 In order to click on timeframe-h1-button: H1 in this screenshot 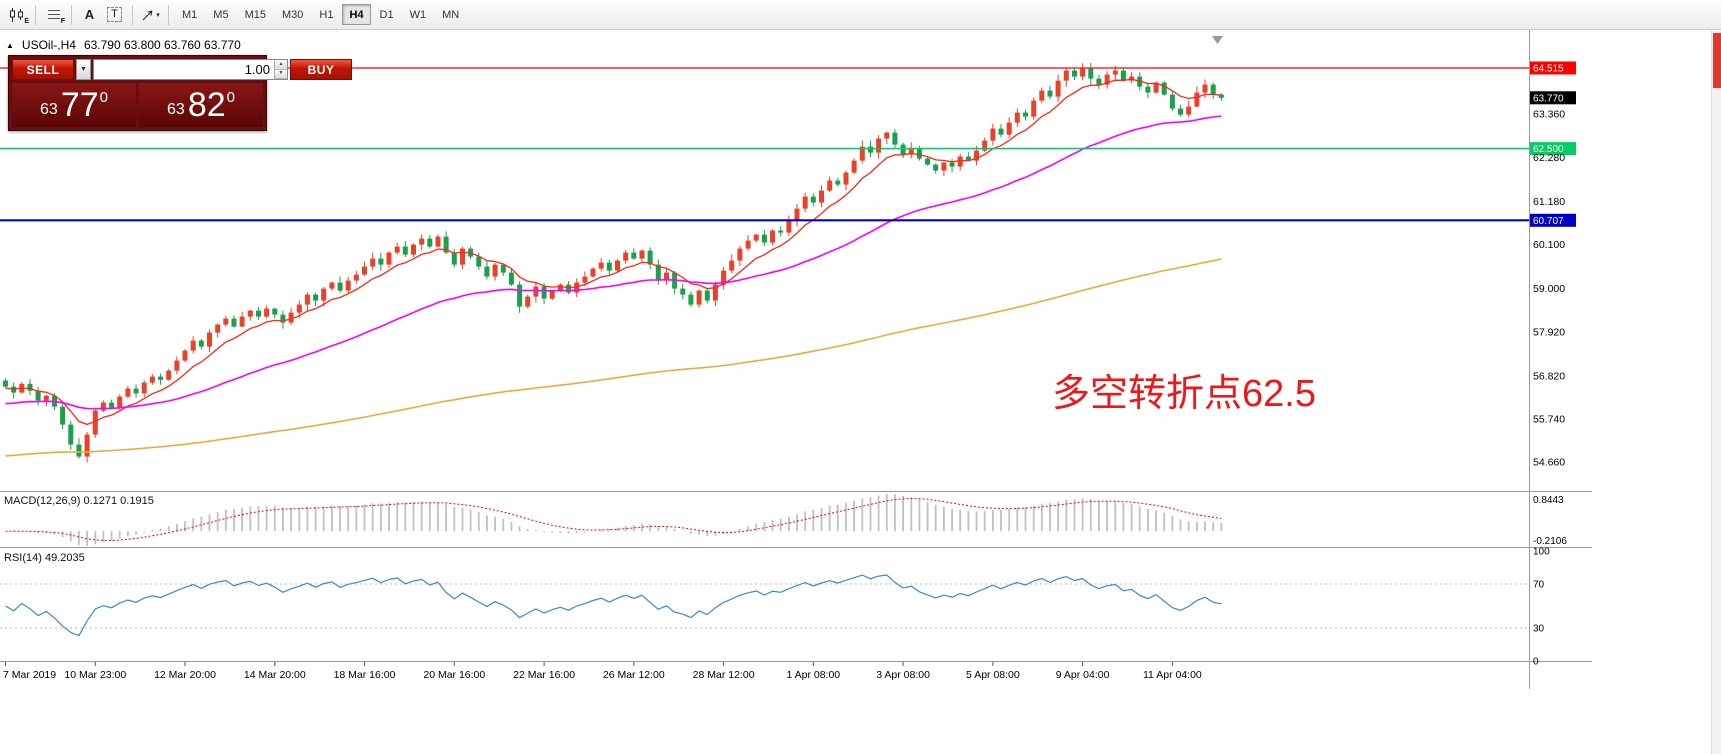, I will do `click(326, 14)`.